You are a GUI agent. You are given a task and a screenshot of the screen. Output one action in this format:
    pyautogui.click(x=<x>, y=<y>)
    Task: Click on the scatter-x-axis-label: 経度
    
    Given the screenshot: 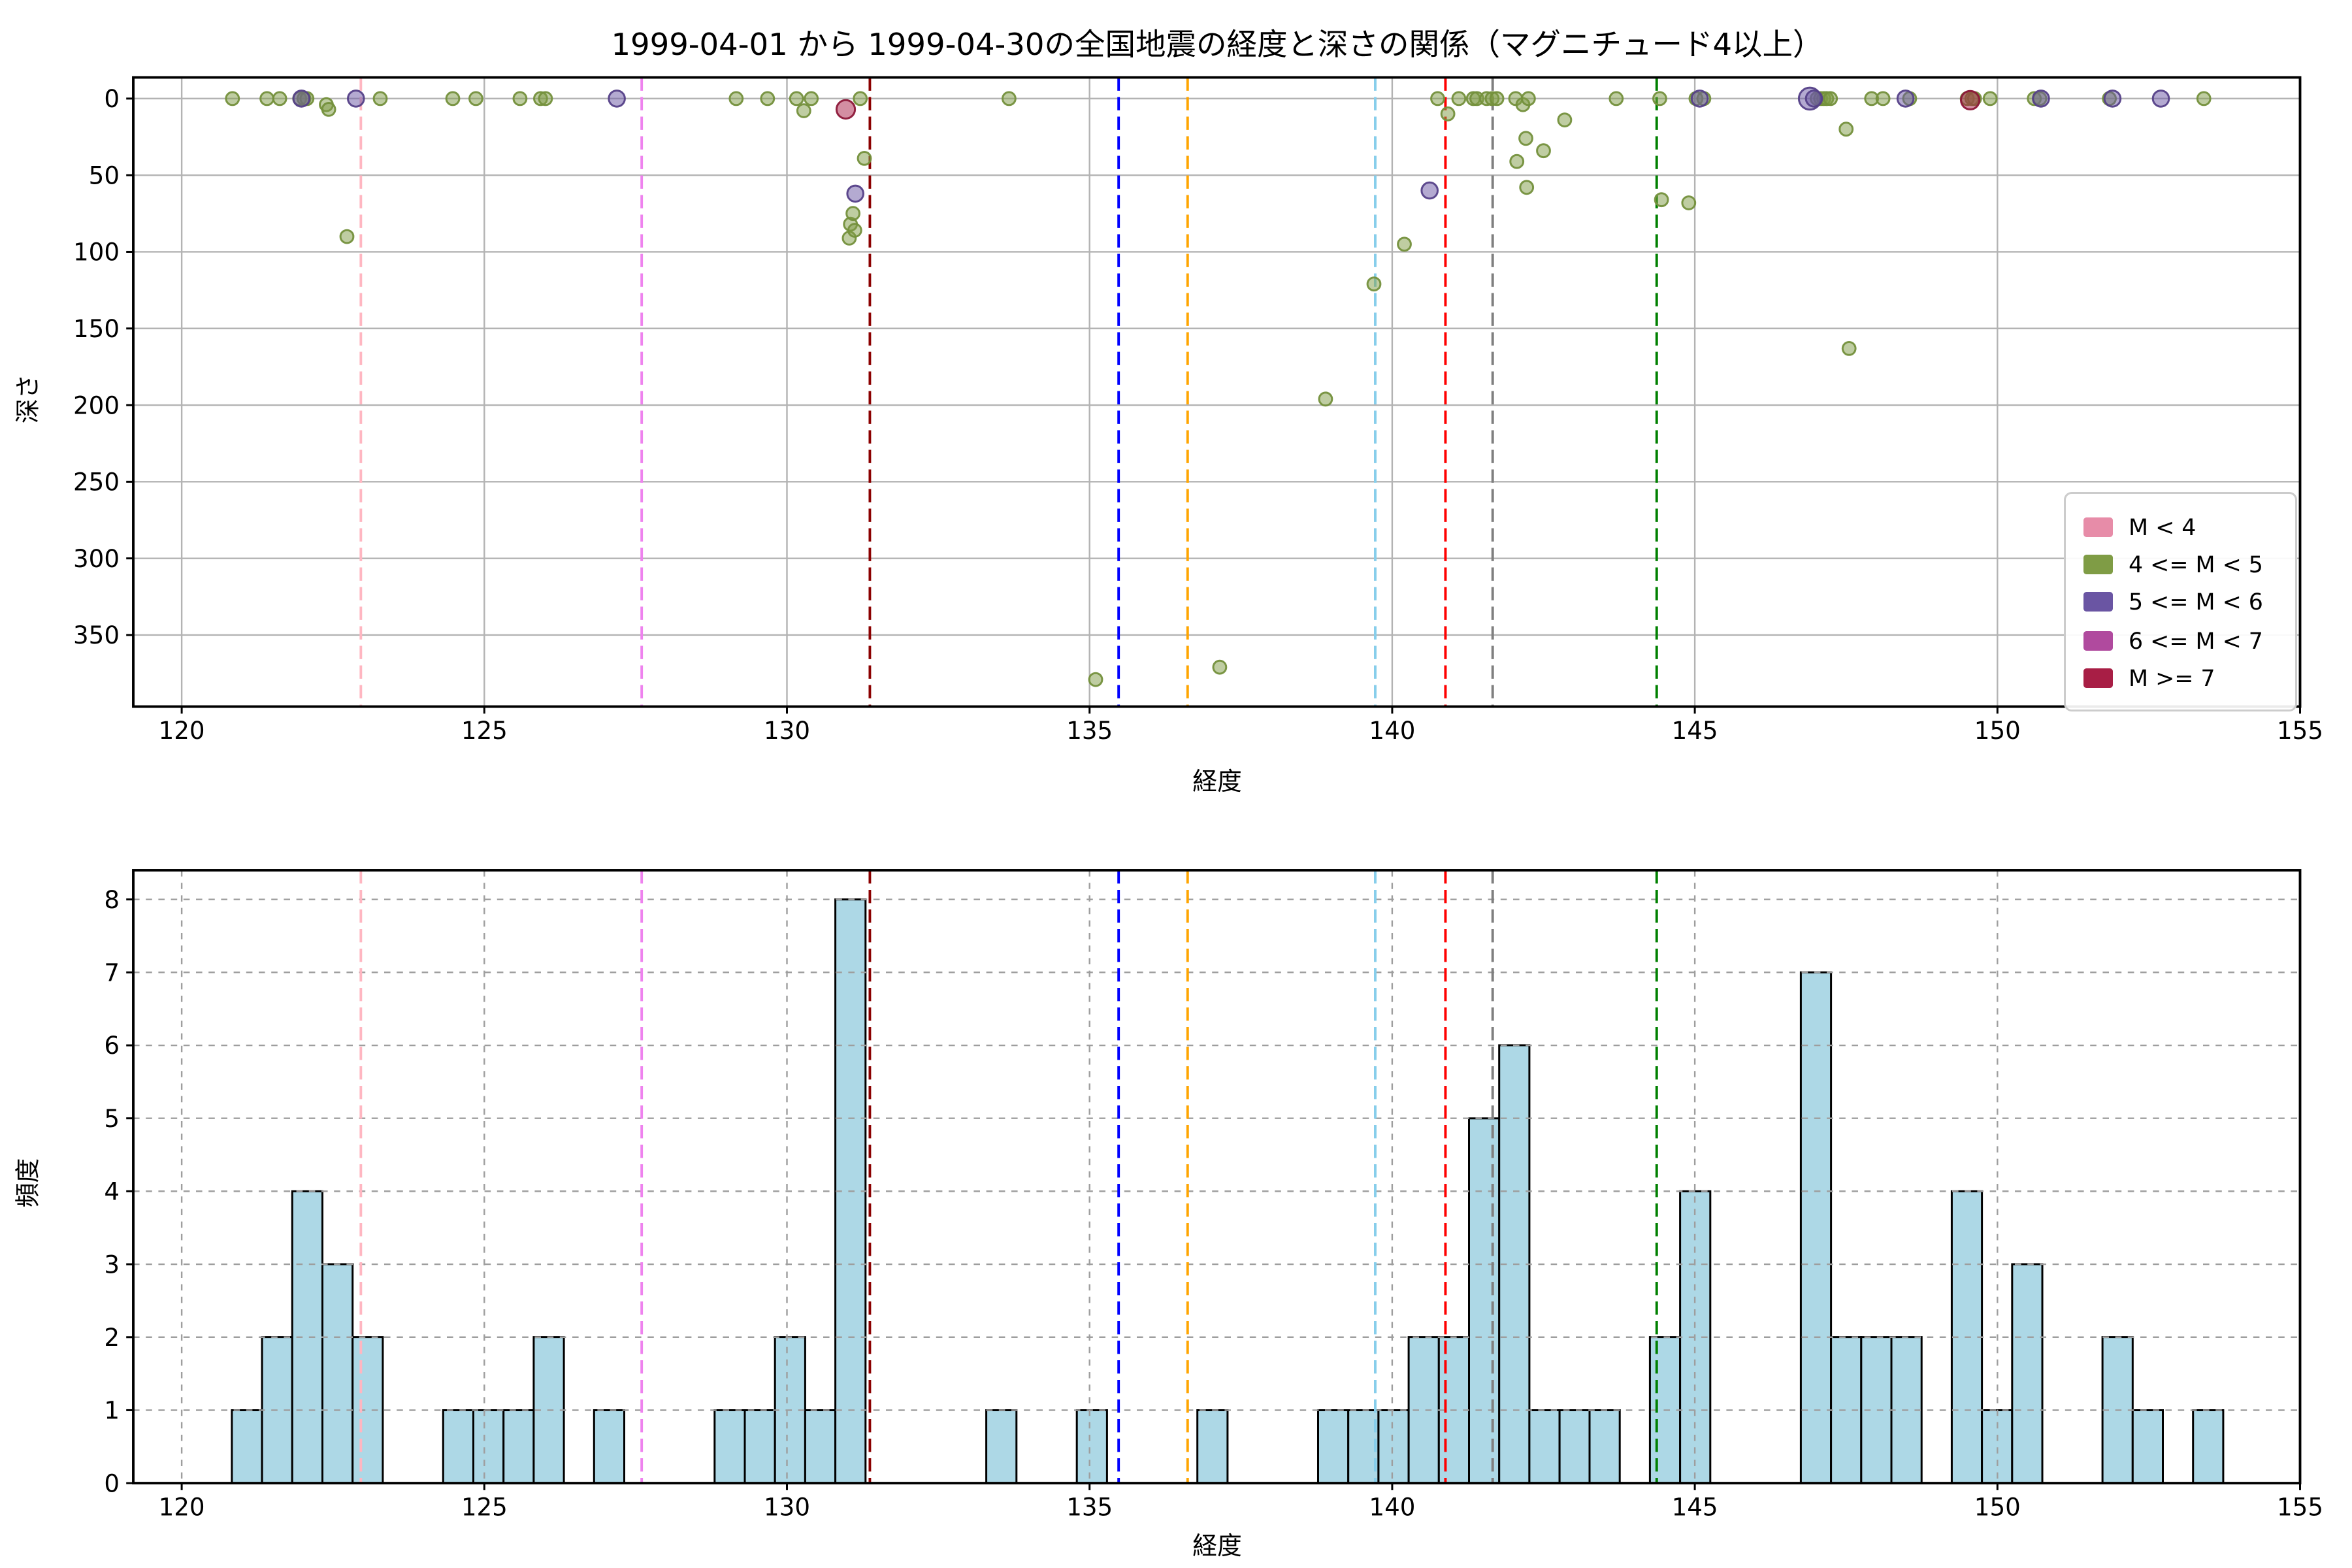 What is the action you would take?
    pyautogui.click(x=1217, y=781)
    